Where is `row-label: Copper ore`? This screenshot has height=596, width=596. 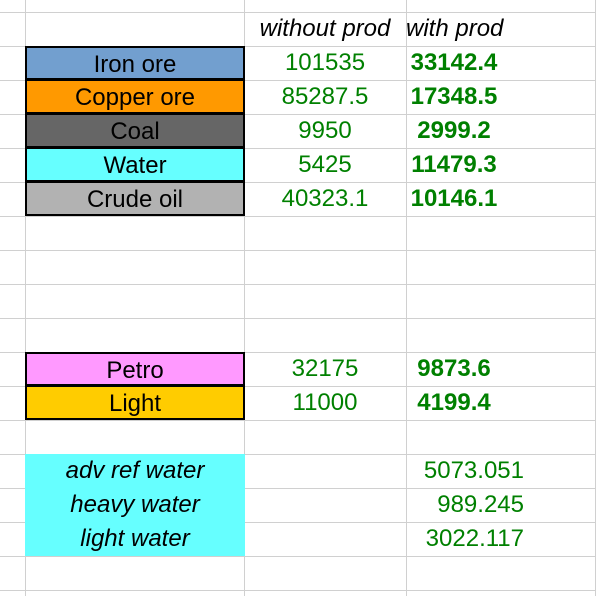
row-label: Copper ore is located at coordinates (135, 97).